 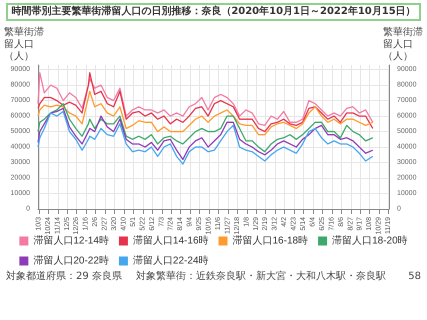 What do you see at coordinates (213, 12) in the screenshot?
I see `chart-title: 時間帯別主要繁華街滞留人口の日別推移：奈良（2020年10月1日～2022年10月15日）` at bounding box center [213, 12].